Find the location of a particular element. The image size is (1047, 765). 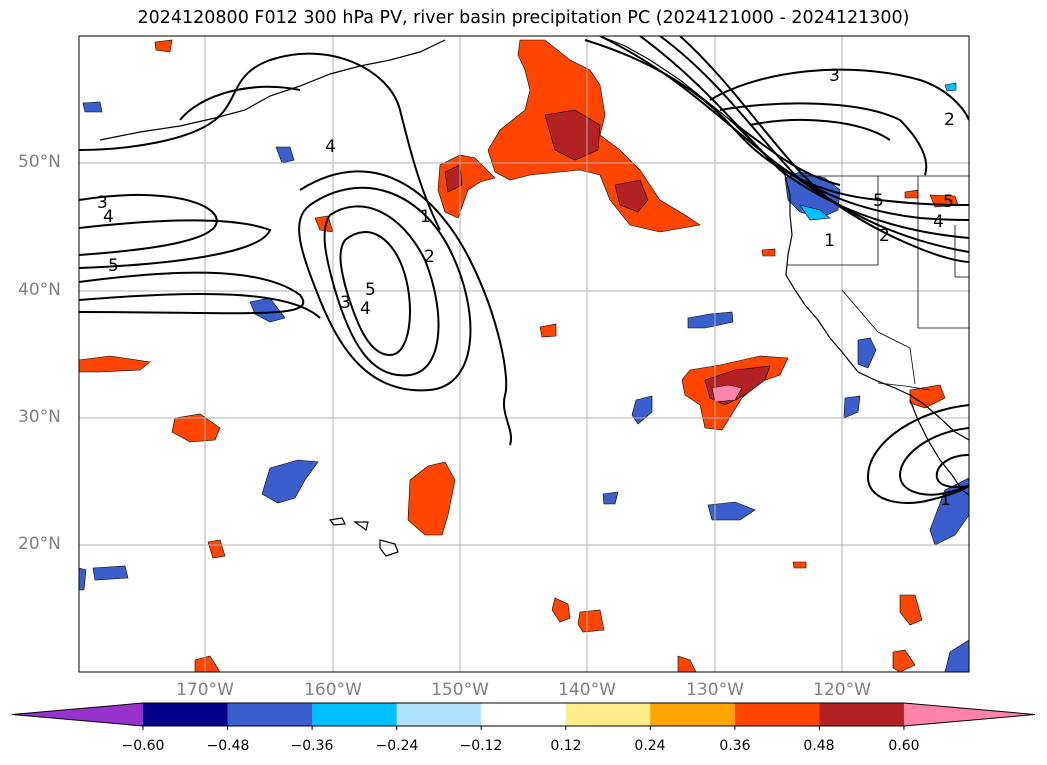

lon-label: 150°W is located at coordinates (460, 690).